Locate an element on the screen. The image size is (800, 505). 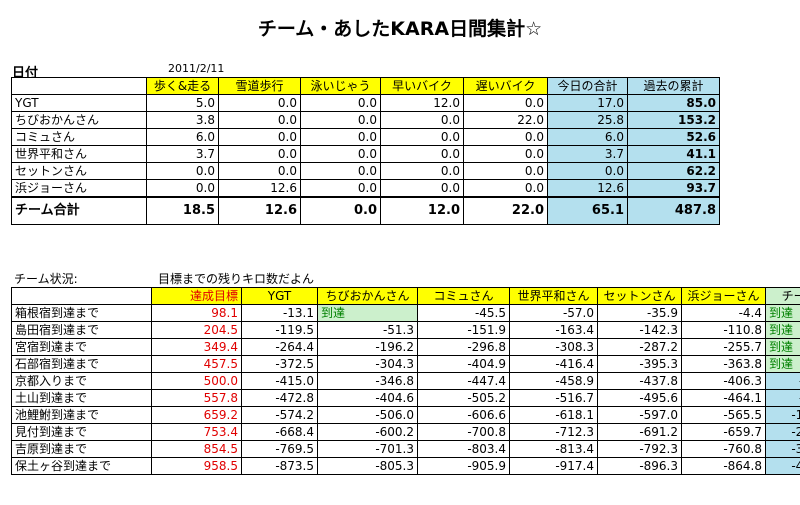
team-activity-total: 22.0 is located at coordinates (505, 210).